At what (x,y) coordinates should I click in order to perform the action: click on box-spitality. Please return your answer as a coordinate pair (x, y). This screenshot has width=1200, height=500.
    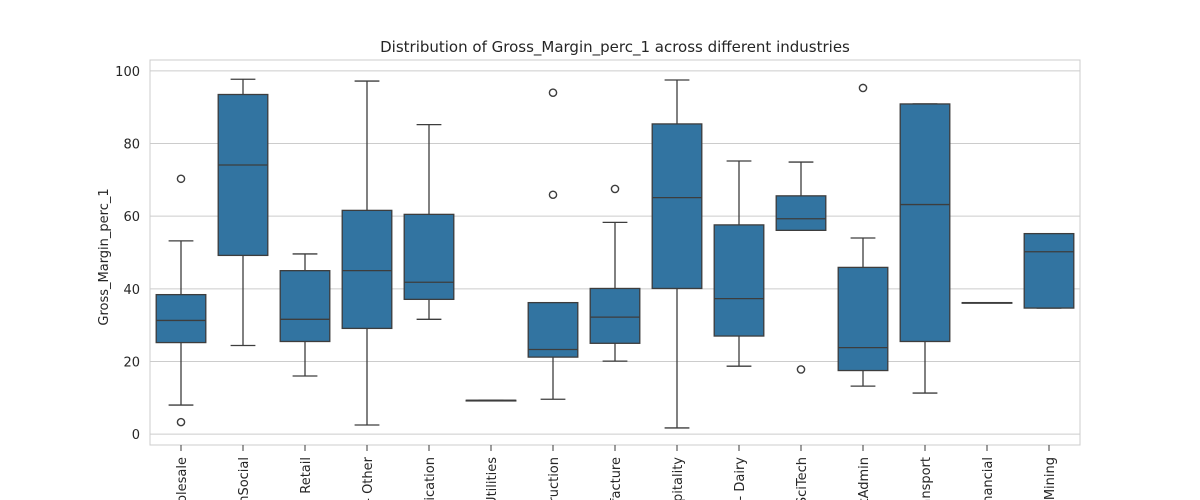
    Looking at the image, I should click on (677, 206).